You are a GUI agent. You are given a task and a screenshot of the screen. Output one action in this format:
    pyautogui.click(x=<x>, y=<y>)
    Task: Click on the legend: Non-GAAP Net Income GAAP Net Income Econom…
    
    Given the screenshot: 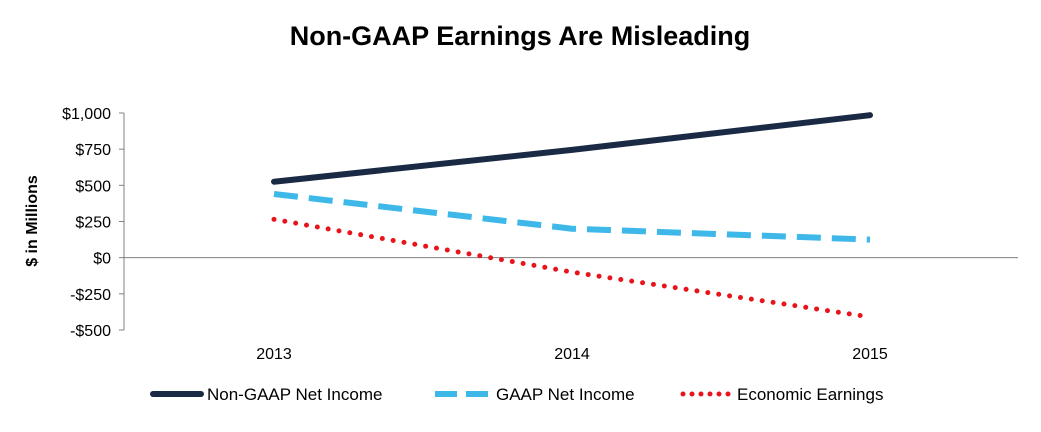 What is the action you would take?
    pyautogui.click(x=518, y=394)
    